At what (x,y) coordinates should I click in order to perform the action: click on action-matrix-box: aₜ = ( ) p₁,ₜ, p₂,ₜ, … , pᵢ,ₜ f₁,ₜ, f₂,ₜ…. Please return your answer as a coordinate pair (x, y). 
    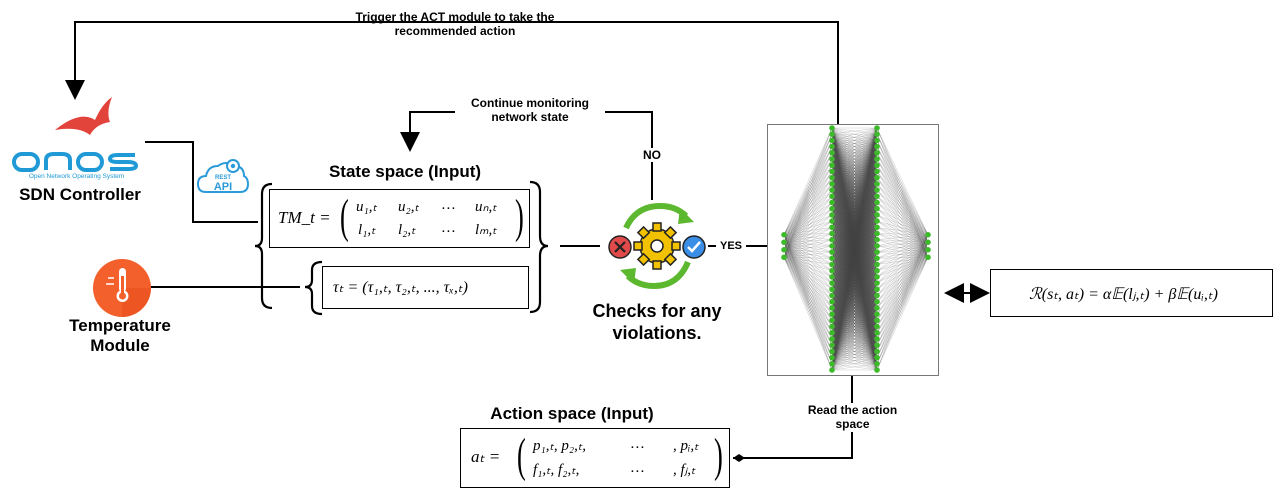
    Looking at the image, I should click on (595, 458).